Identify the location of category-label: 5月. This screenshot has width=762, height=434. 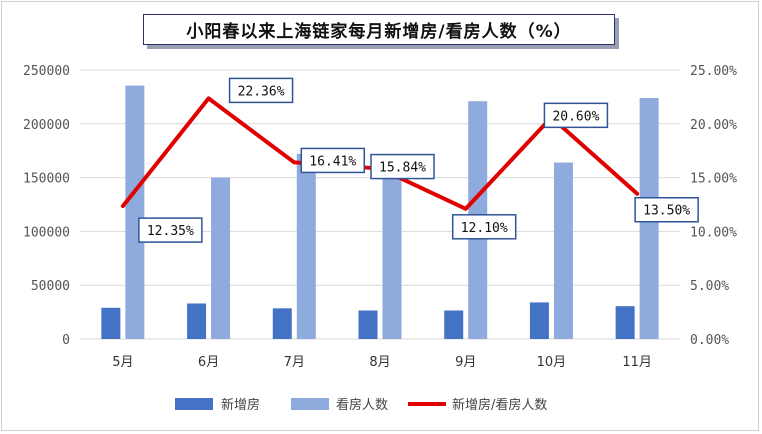
(122, 362).